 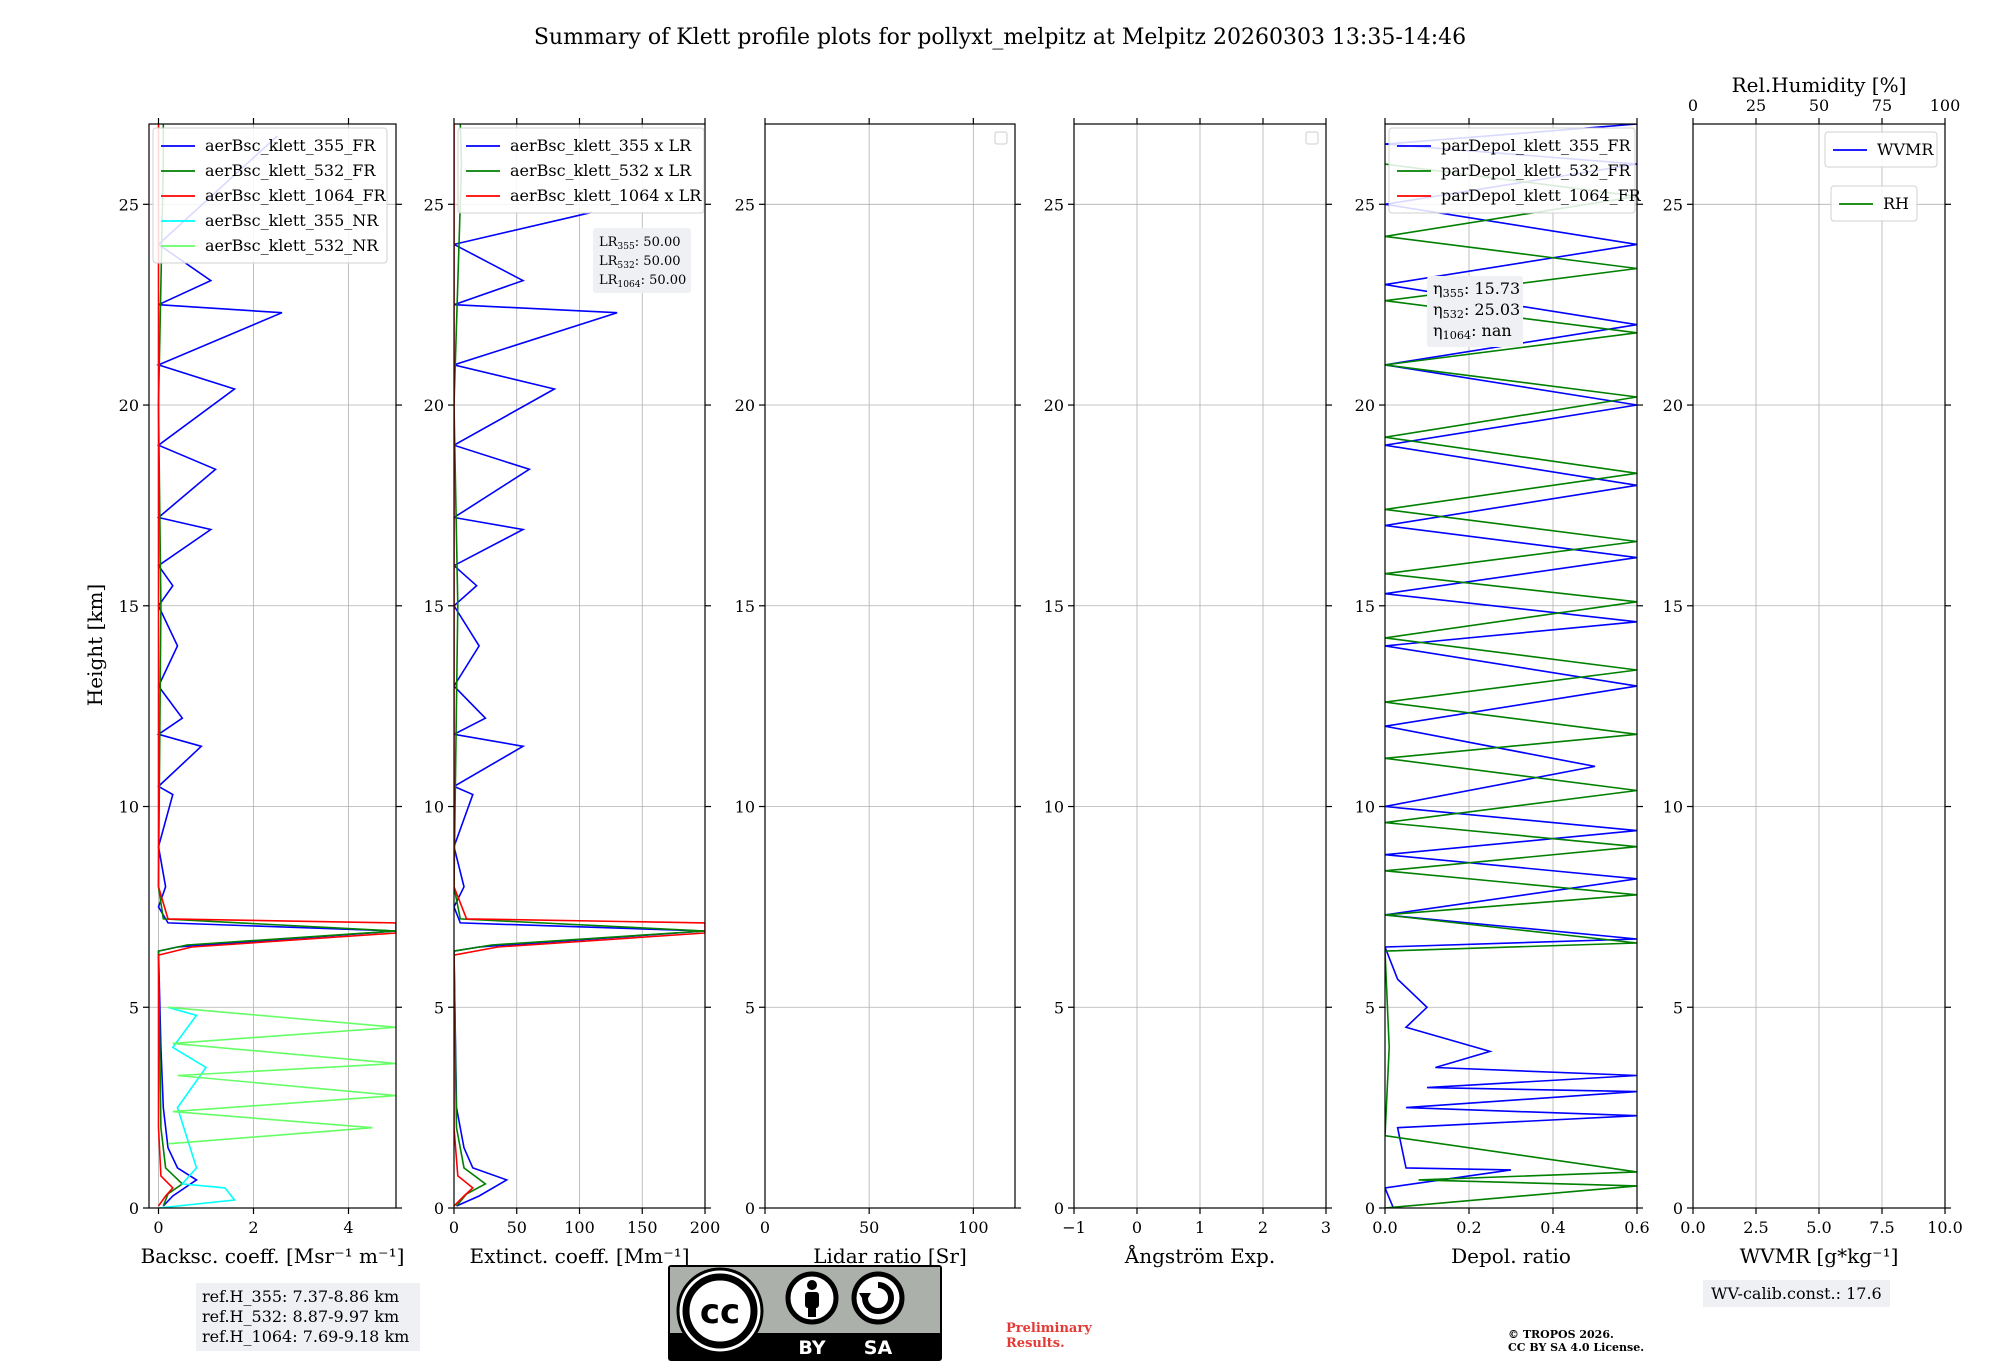 I want to click on legend-secondary: RH, so click(x=1874, y=203).